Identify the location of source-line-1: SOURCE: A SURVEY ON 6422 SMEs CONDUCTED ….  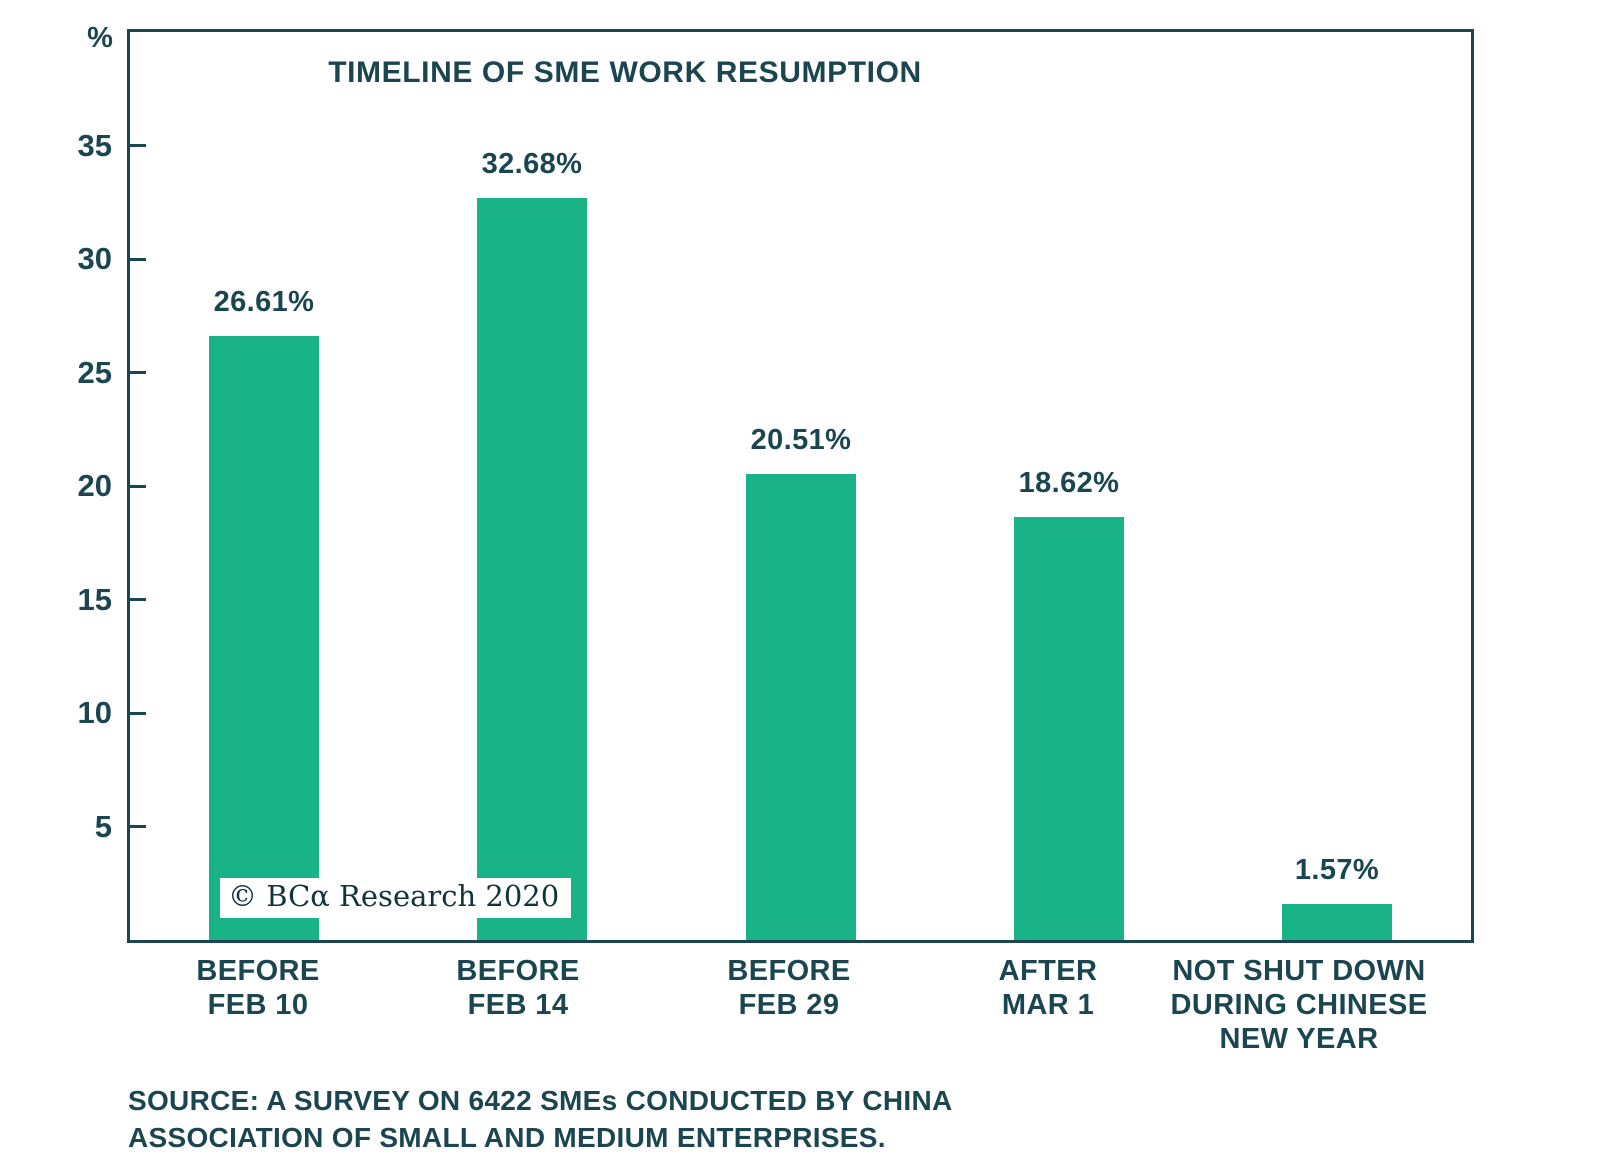
(540, 1100).